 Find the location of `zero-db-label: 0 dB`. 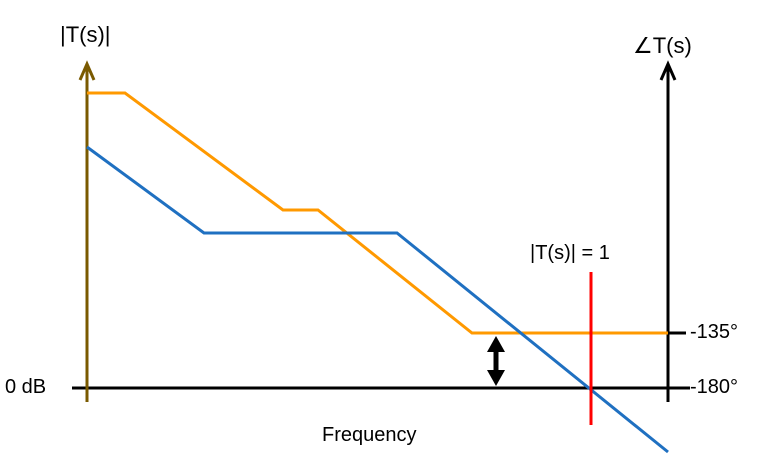

zero-db-label: 0 dB is located at coordinates (26, 387).